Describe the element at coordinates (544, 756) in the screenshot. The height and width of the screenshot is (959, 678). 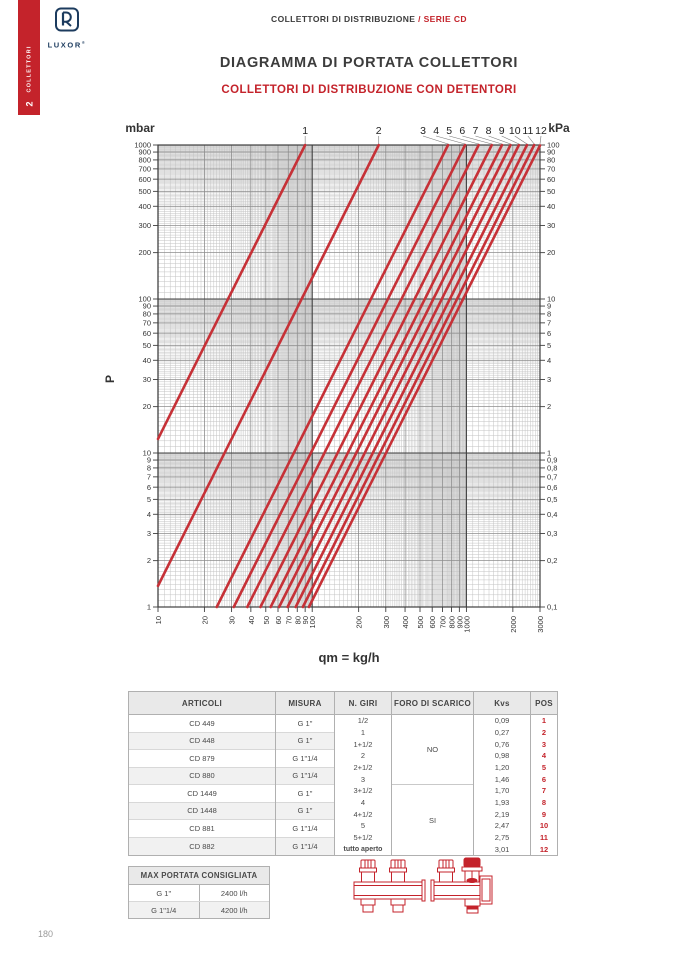
I see `cell-pos: 4` at that location.